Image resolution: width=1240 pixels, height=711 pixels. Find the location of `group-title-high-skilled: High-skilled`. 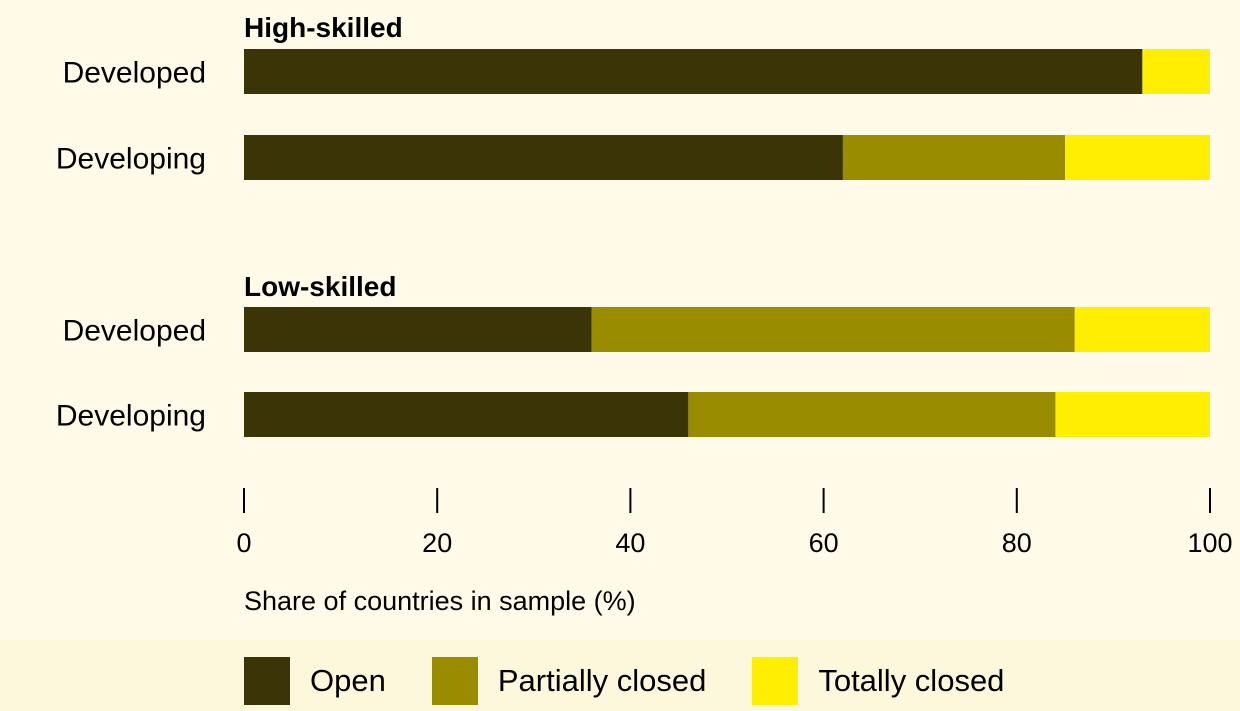

group-title-high-skilled: High-skilled is located at coordinates (323, 27).